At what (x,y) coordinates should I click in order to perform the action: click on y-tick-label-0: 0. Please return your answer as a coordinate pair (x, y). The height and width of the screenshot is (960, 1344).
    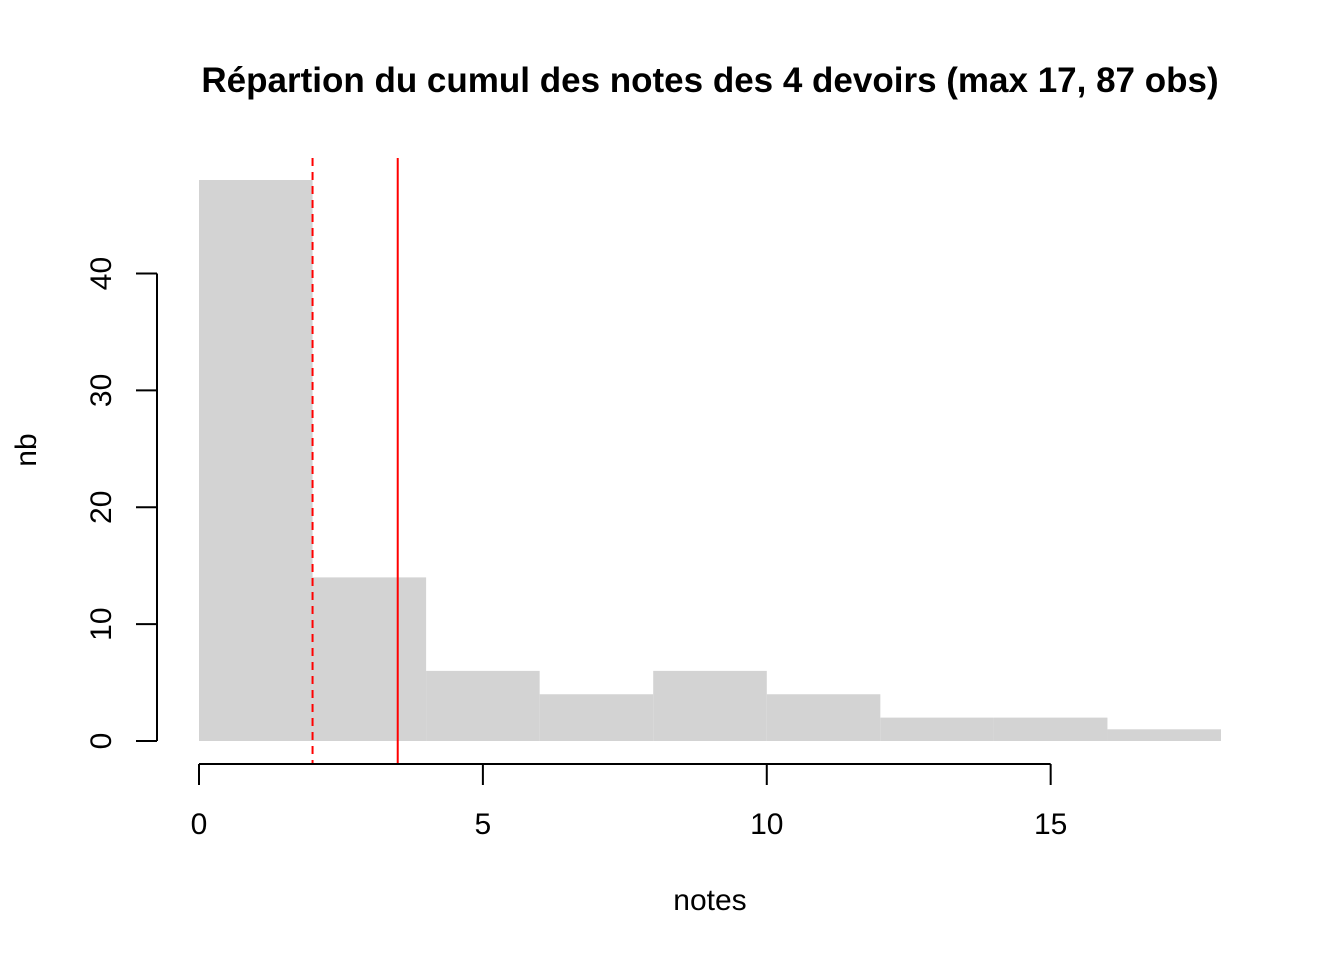
    Looking at the image, I should click on (101, 741).